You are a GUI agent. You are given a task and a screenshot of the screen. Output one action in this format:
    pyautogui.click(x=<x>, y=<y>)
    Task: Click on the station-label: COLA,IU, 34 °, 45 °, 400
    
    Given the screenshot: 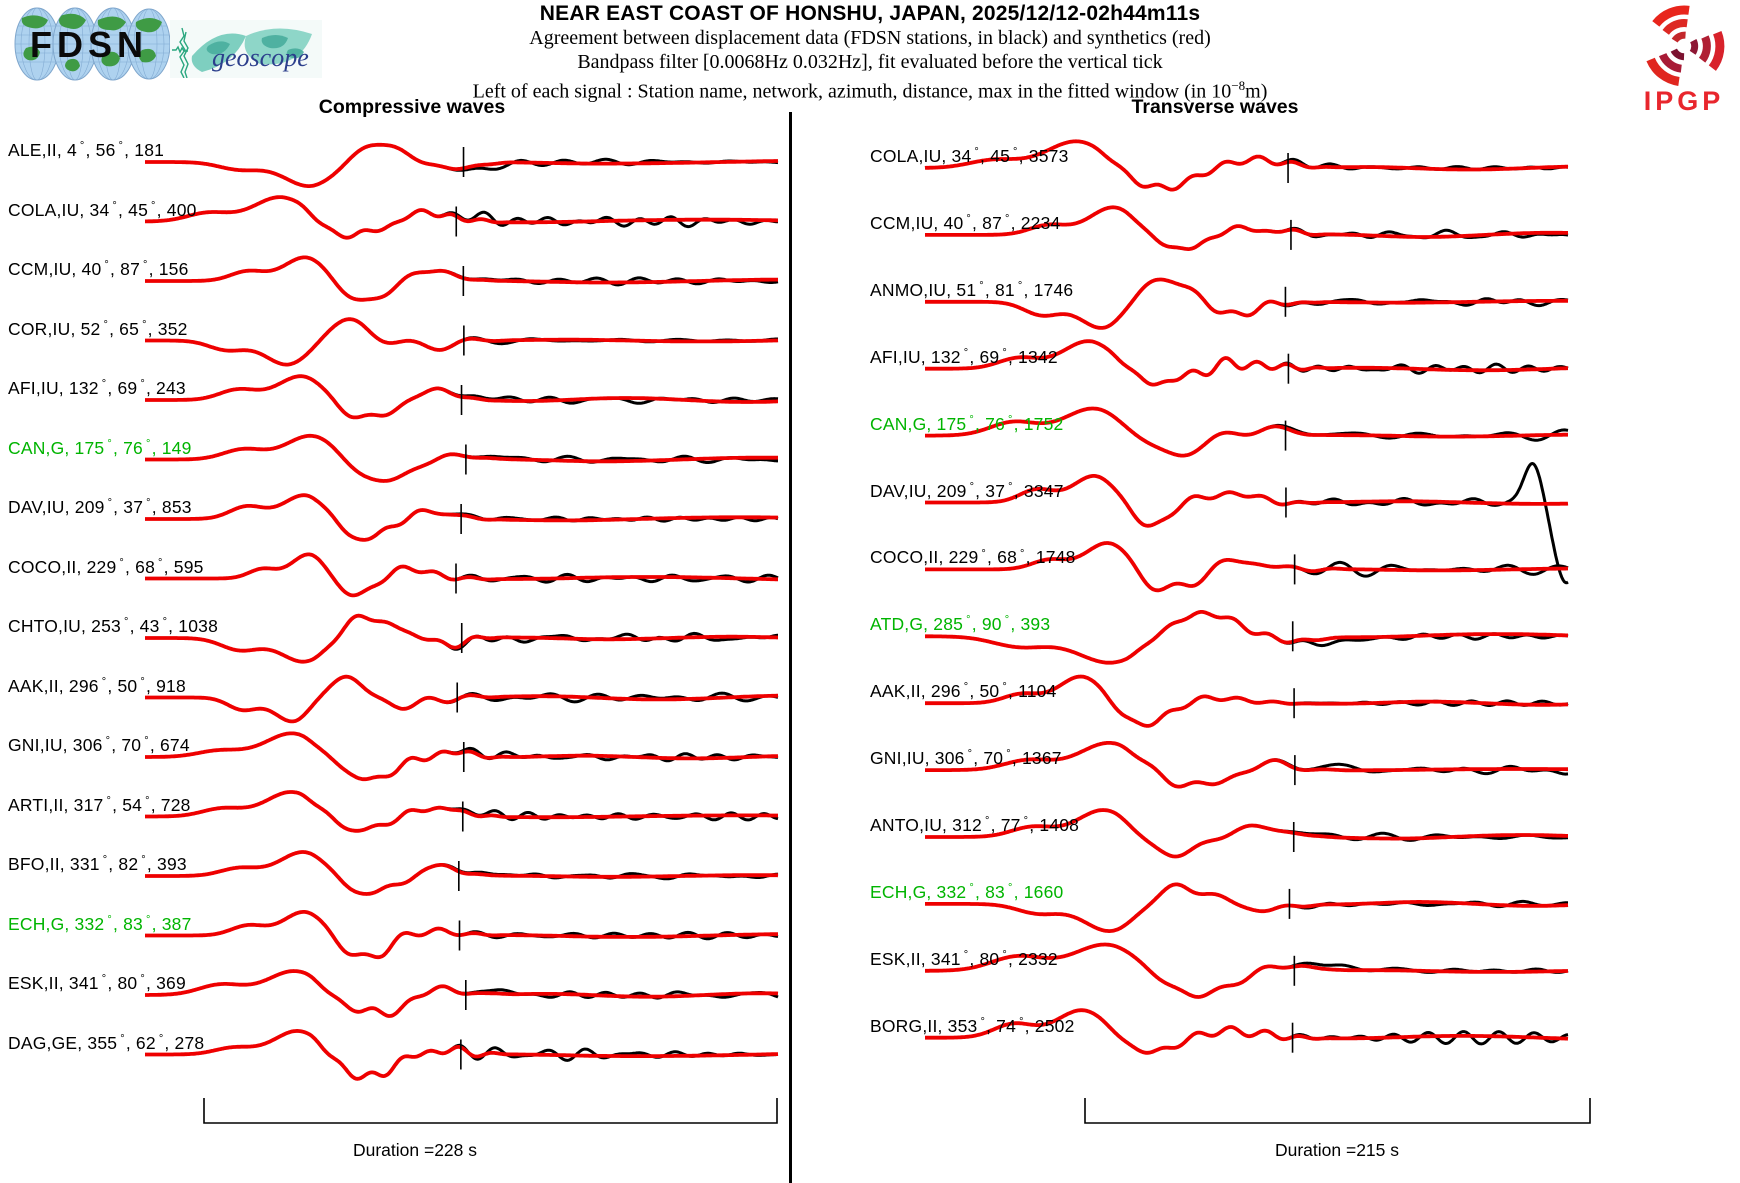 What is the action you would take?
    pyautogui.click(x=102, y=210)
    